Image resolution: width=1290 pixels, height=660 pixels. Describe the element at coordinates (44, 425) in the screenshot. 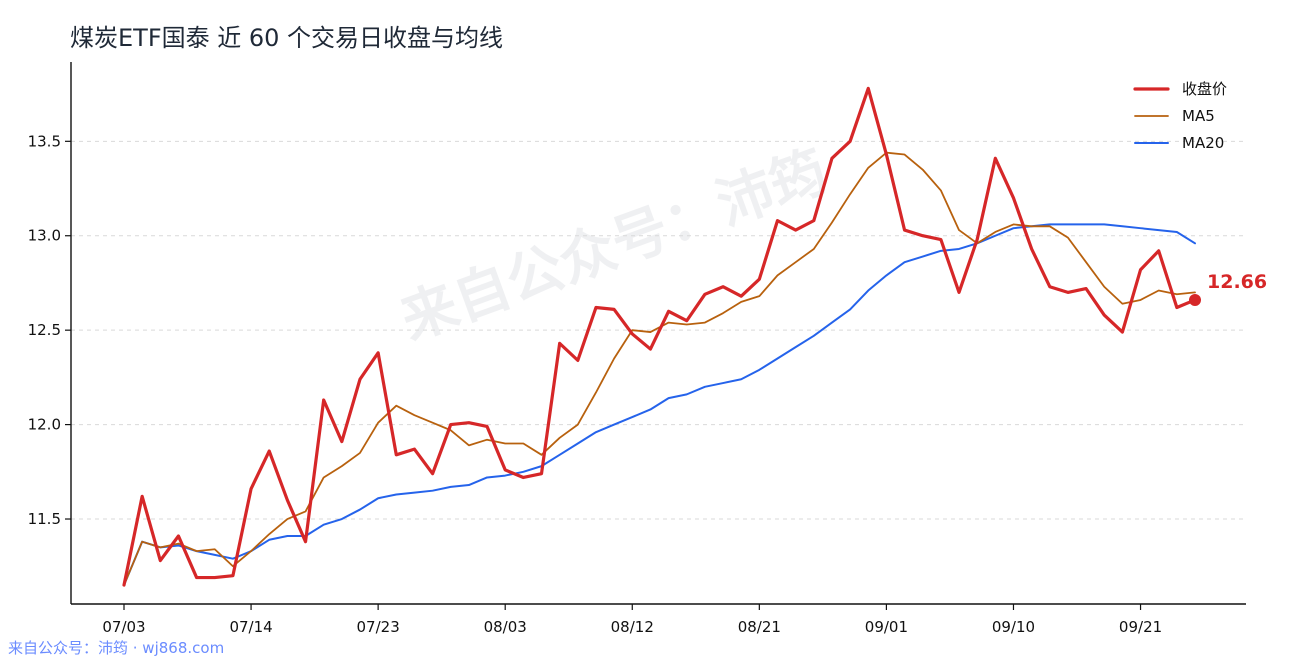

I see `y-tick-label: 12.0` at that location.